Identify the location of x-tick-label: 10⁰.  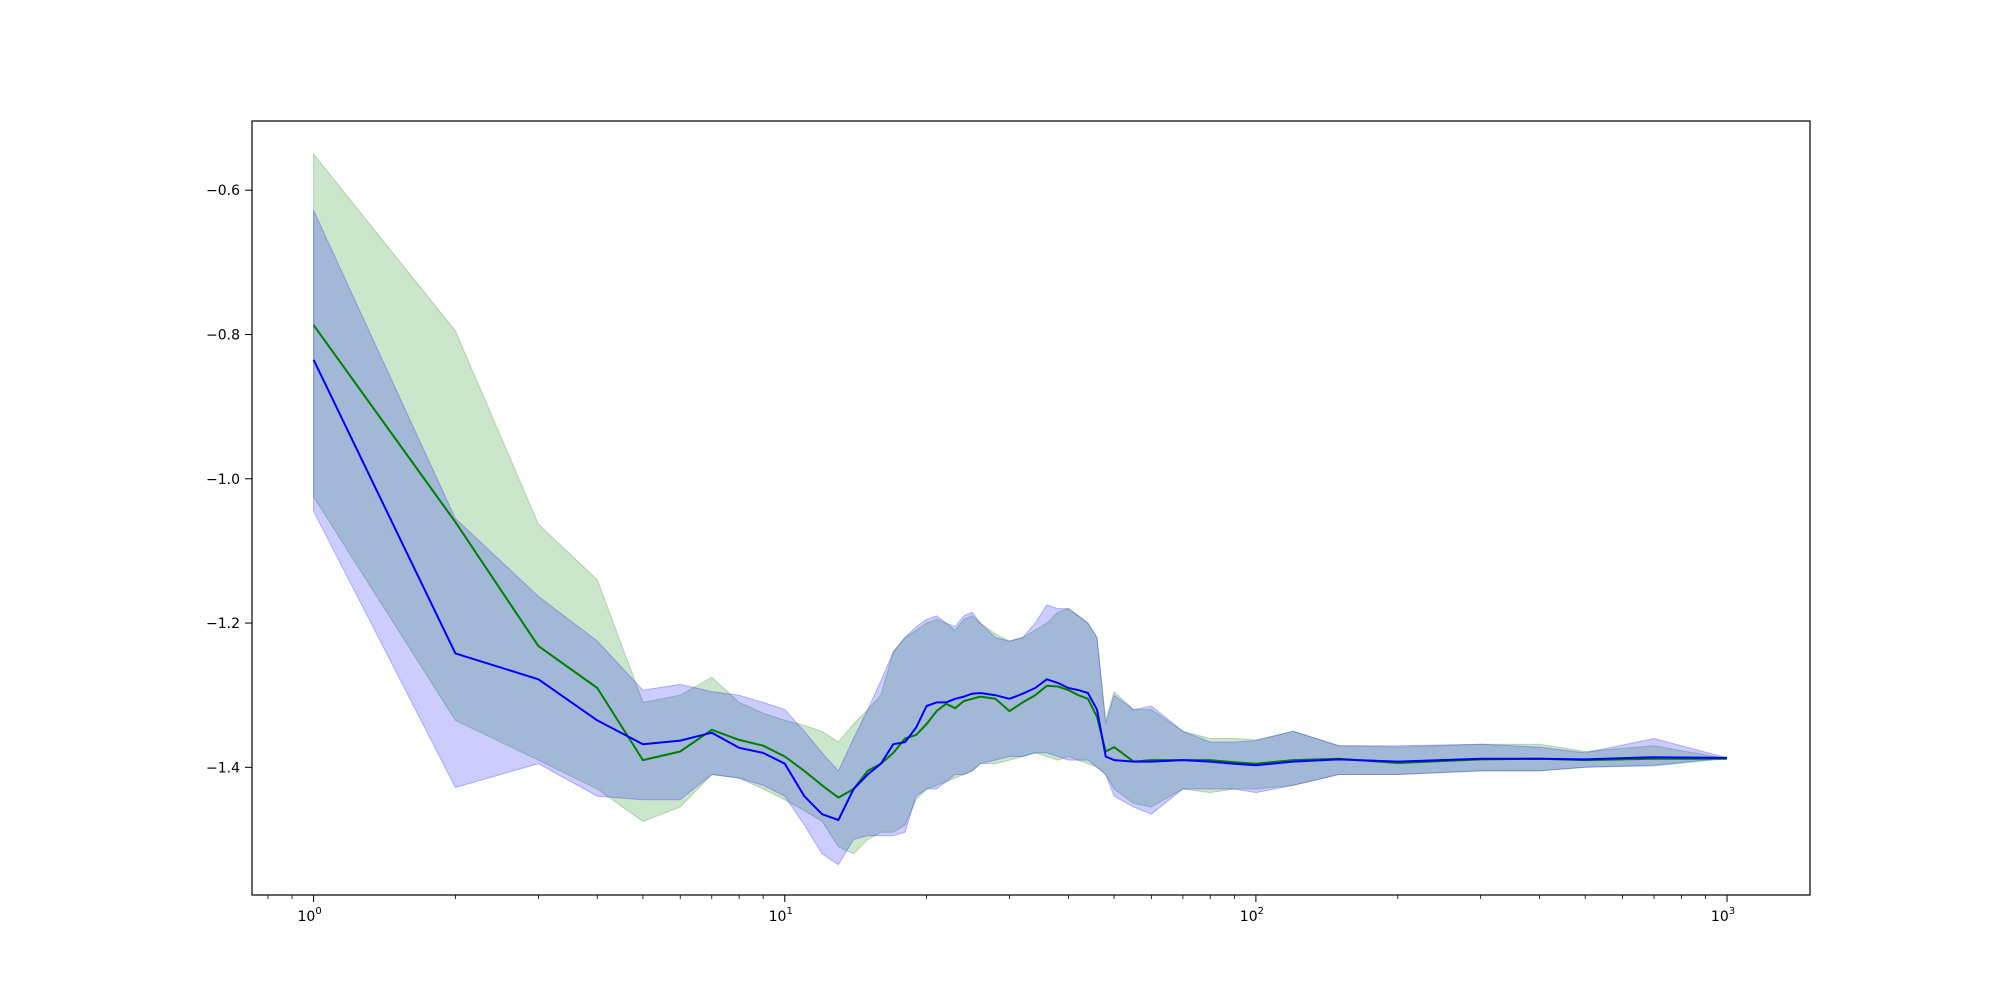
(310, 915).